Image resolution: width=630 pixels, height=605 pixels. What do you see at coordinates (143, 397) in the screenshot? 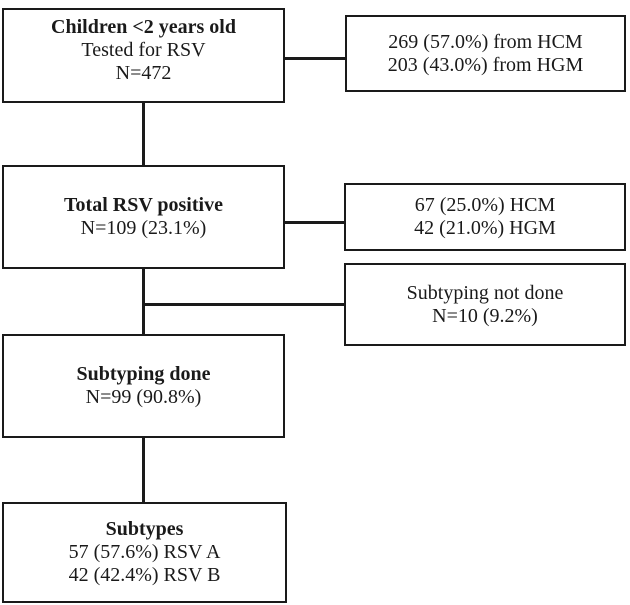
I see `node-subtyping-done-count: N=99 (90.8%)` at bounding box center [143, 397].